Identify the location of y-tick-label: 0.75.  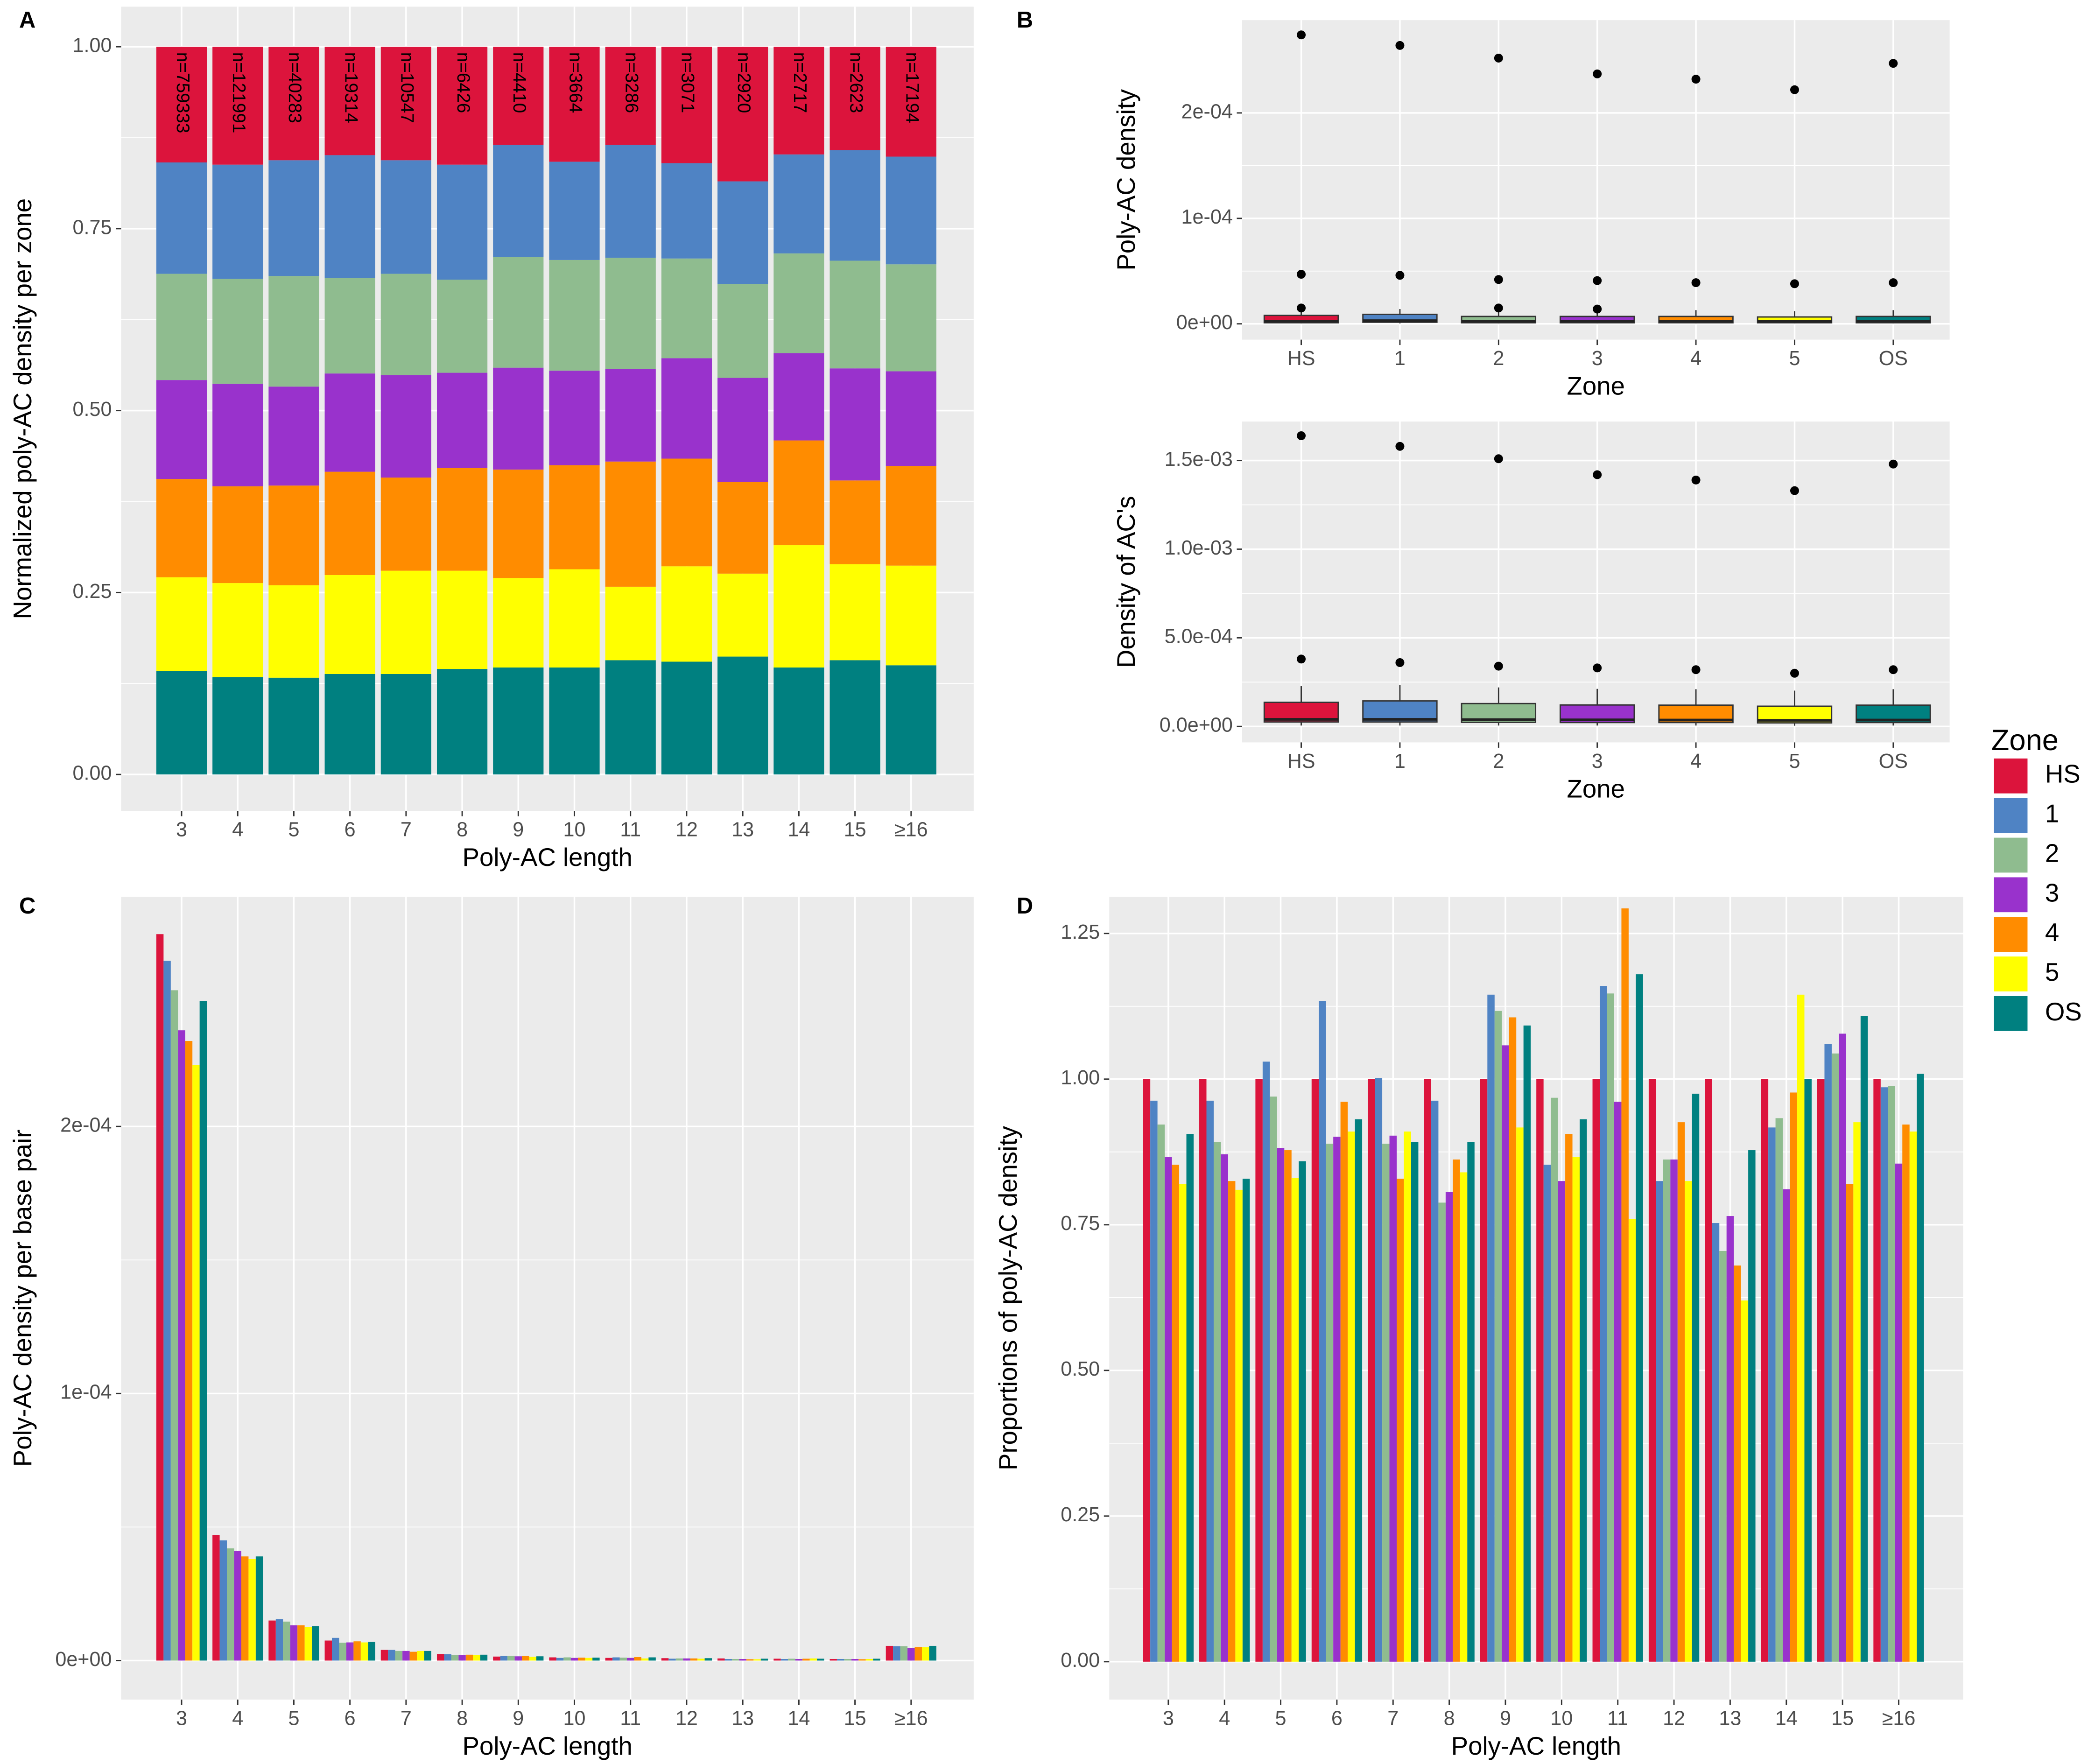
(1080, 1223).